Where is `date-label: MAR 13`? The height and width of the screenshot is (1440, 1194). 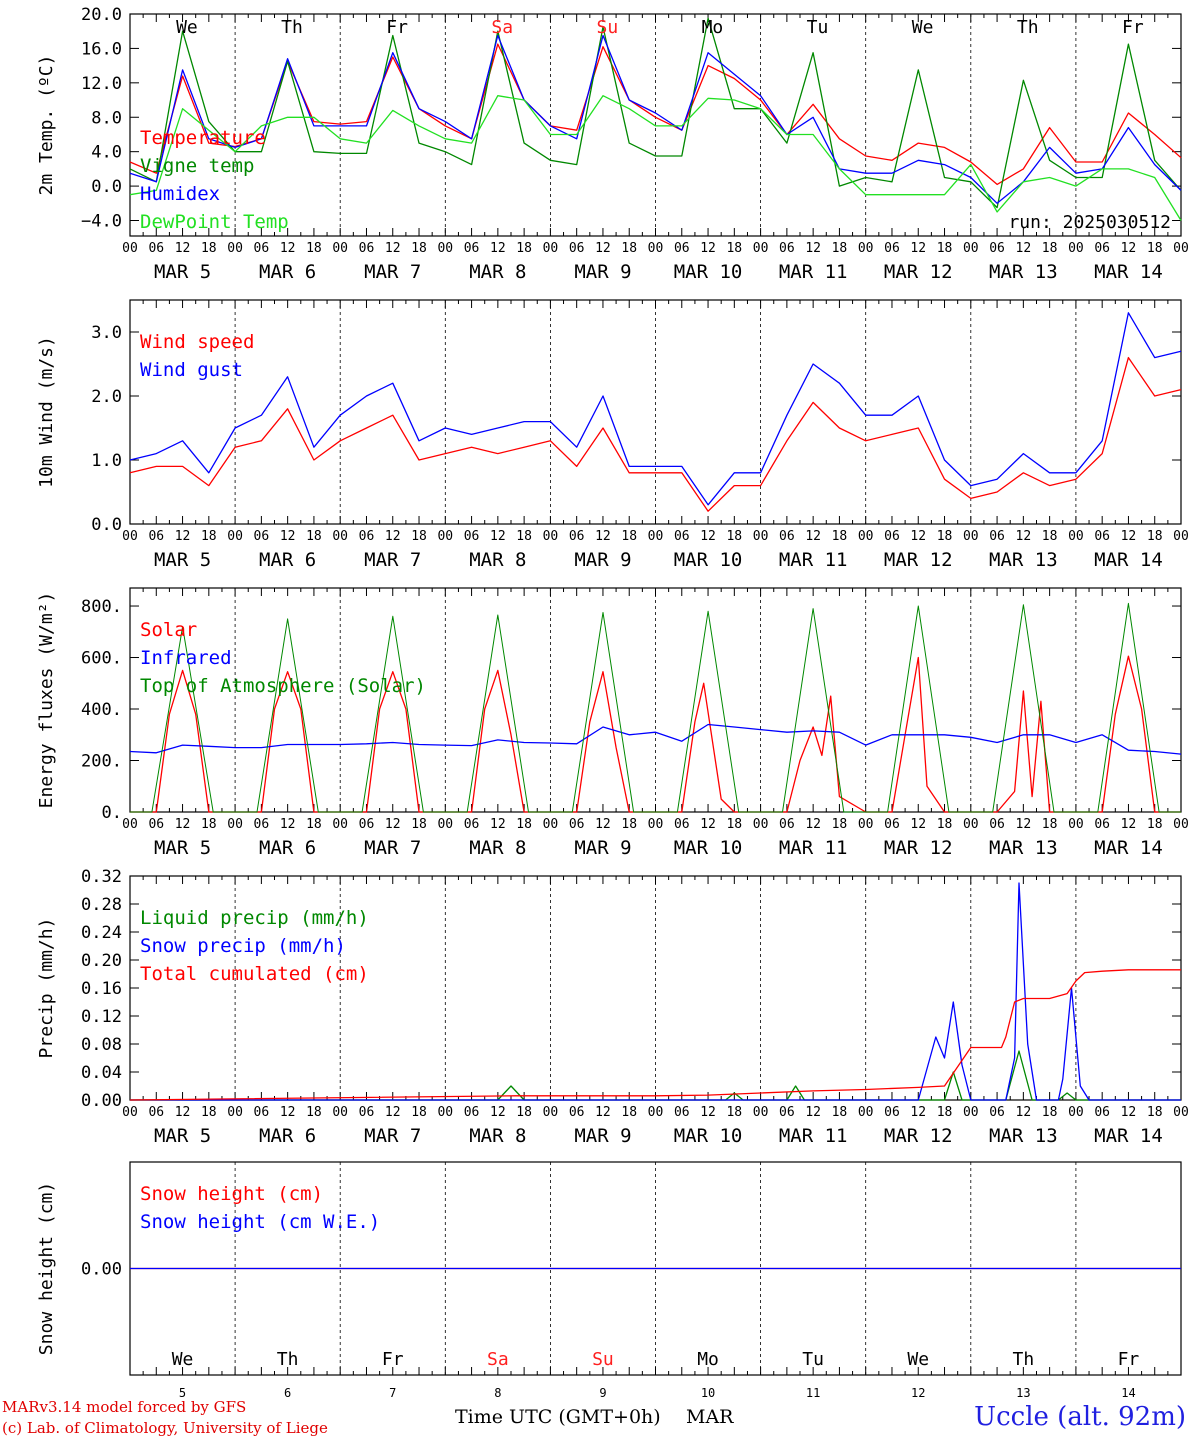
date-label: MAR 13 is located at coordinates (1023, 560).